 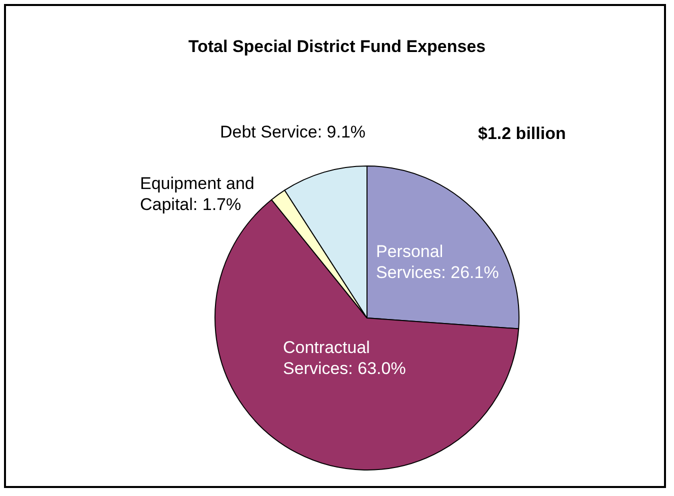 I want to click on slice-label: Contractual Services: 63.0%, so click(x=344, y=358).